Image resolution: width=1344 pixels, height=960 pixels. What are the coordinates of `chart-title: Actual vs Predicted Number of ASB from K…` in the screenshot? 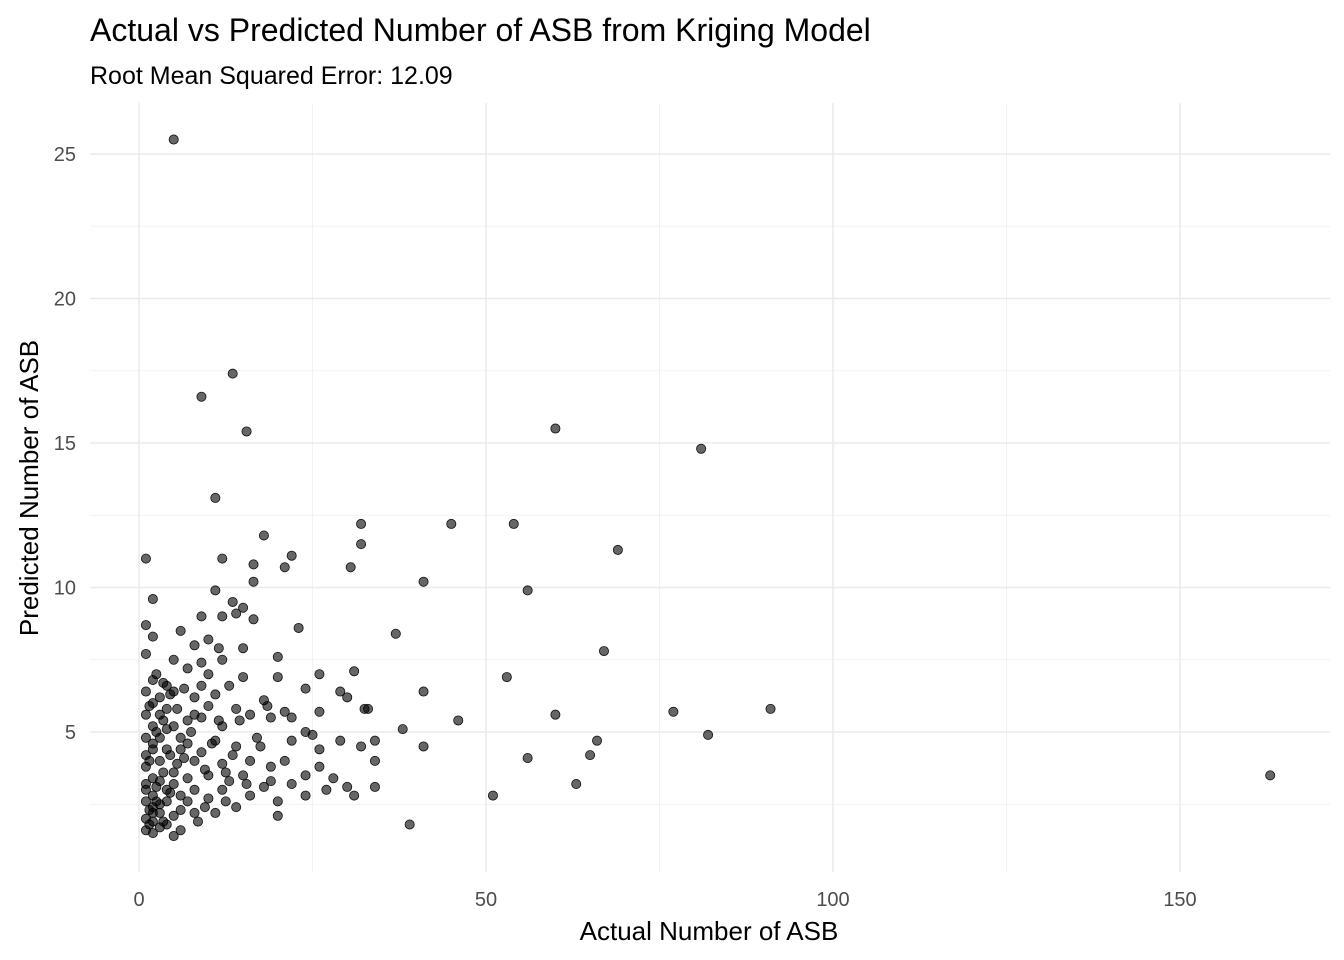 It's located at (480, 30).